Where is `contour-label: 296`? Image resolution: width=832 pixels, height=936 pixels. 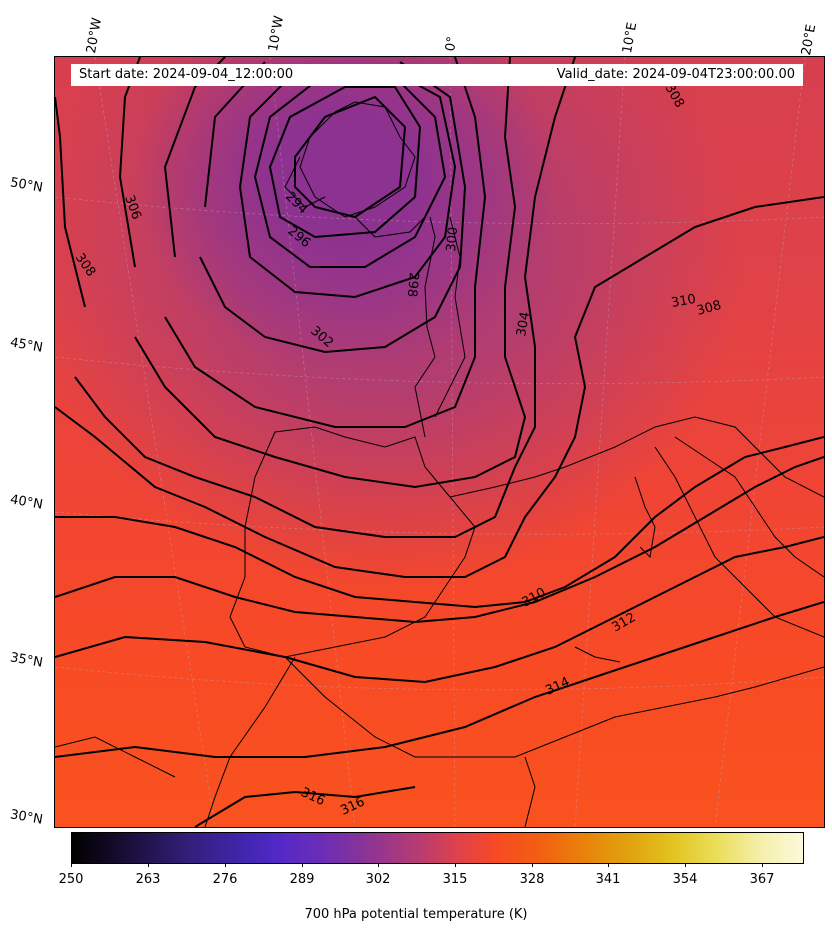 contour-label: 296 is located at coordinates (298, 237).